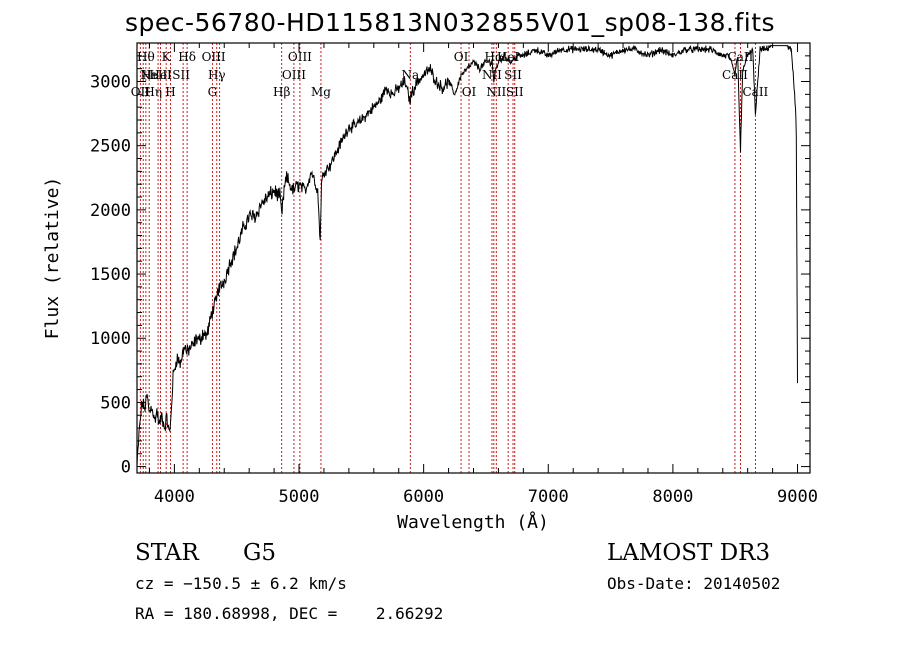 This screenshot has width=900, height=649. What do you see at coordinates (110, 211) in the screenshot?
I see `y-tick-label: 2000` at bounding box center [110, 211].